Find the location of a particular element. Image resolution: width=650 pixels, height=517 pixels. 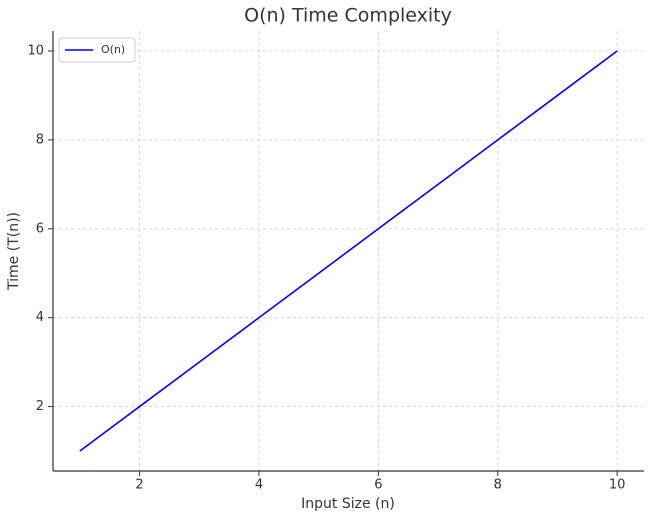

y-tick-label: 10 is located at coordinates (35, 51).